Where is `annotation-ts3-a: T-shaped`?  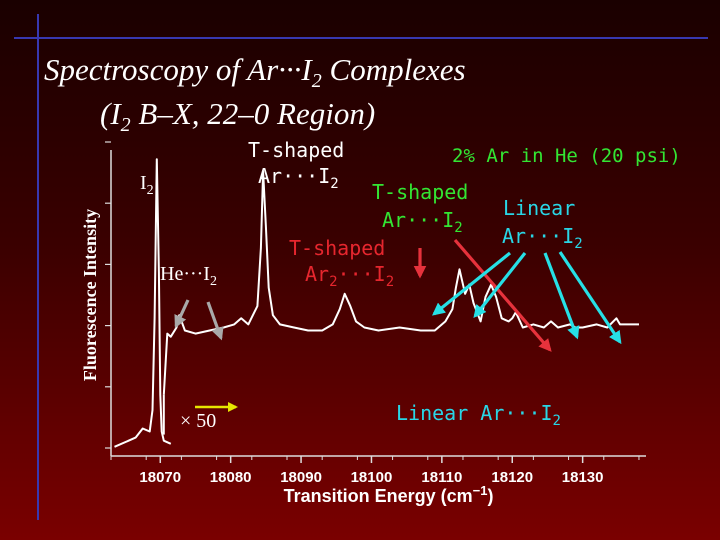
annotation-ts3-a: T-shaped is located at coordinates (337, 248).